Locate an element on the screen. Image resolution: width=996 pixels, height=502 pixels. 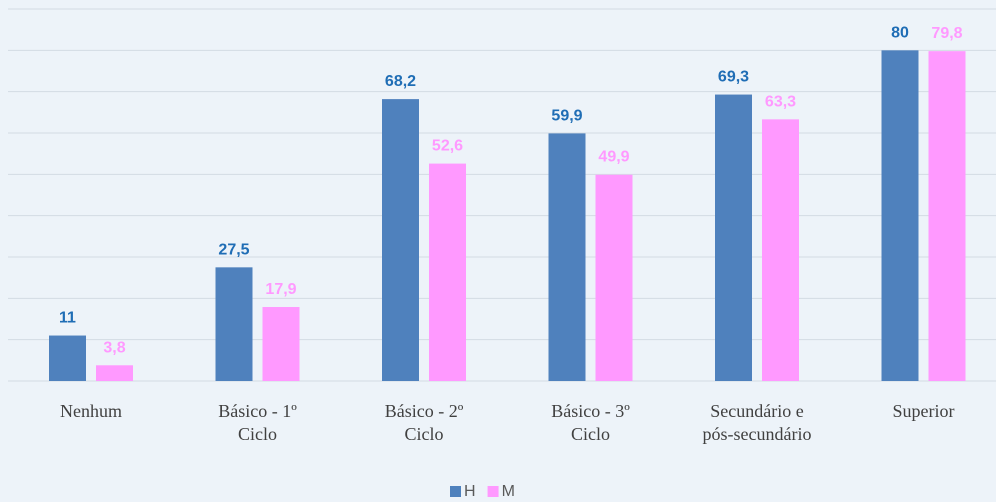
x-tick-label: Nenhum is located at coordinates (91, 411).